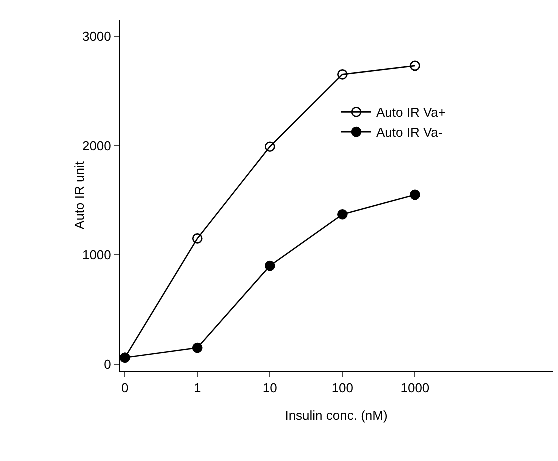  What do you see at coordinates (409, 132) in the screenshot?
I see `legend-label: Auto IR Va-` at bounding box center [409, 132].